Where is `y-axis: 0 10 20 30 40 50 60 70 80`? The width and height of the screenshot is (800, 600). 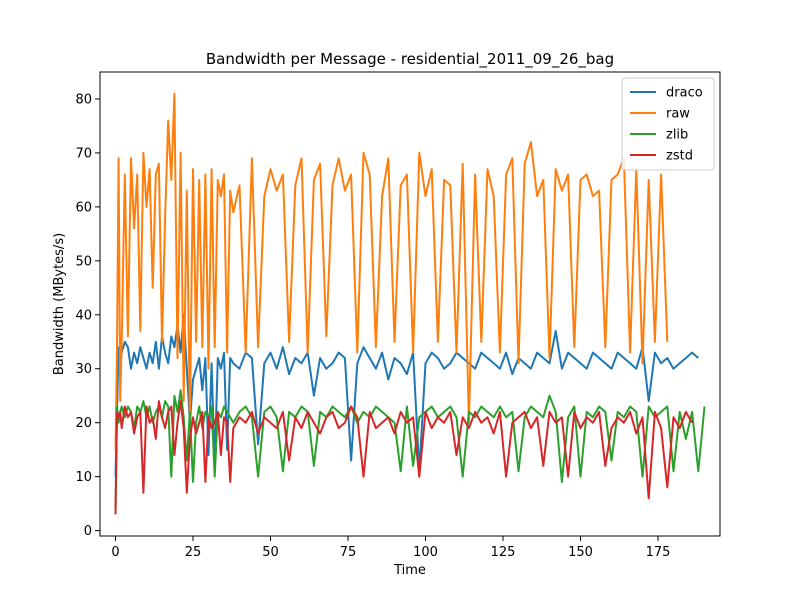
y-axis: 0 10 20 30 40 50 60 70 80 is located at coordinates (87, 315).